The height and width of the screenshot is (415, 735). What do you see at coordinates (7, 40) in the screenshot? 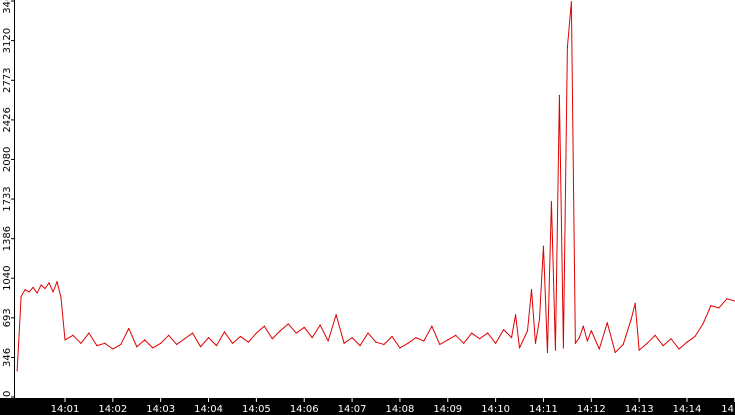
I see `y-tick-label: 3120` at bounding box center [7, 40].